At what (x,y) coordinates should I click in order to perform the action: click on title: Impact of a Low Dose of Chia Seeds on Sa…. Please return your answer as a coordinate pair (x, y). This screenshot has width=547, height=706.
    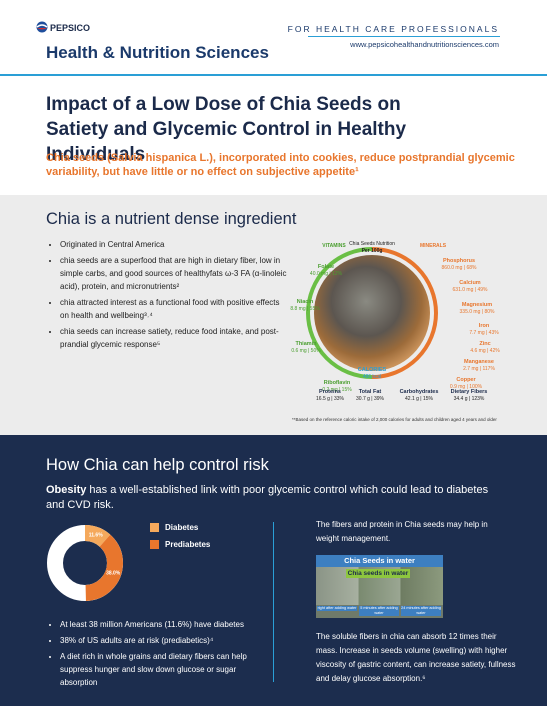
    Looking at the image, I should click on (226, 129).